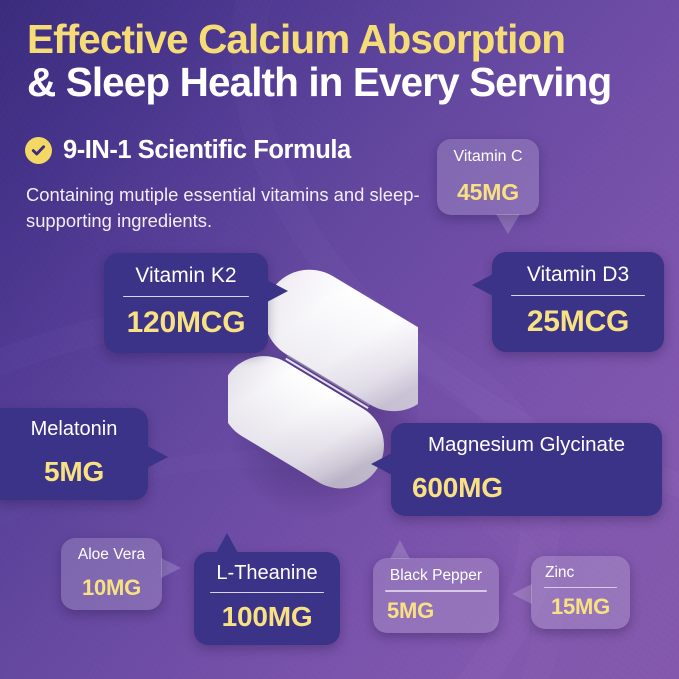  Describe the element at coordinates (267, 589) in the screenshot. I see `ingredient-badge-l-theanine: L-Theanine 100MG` at that location.